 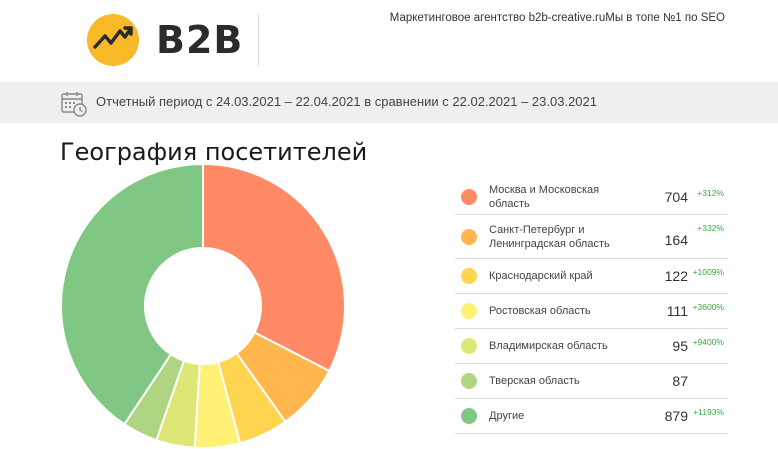 I want to click on logo-text: B2B, so click(x=200, y=40).